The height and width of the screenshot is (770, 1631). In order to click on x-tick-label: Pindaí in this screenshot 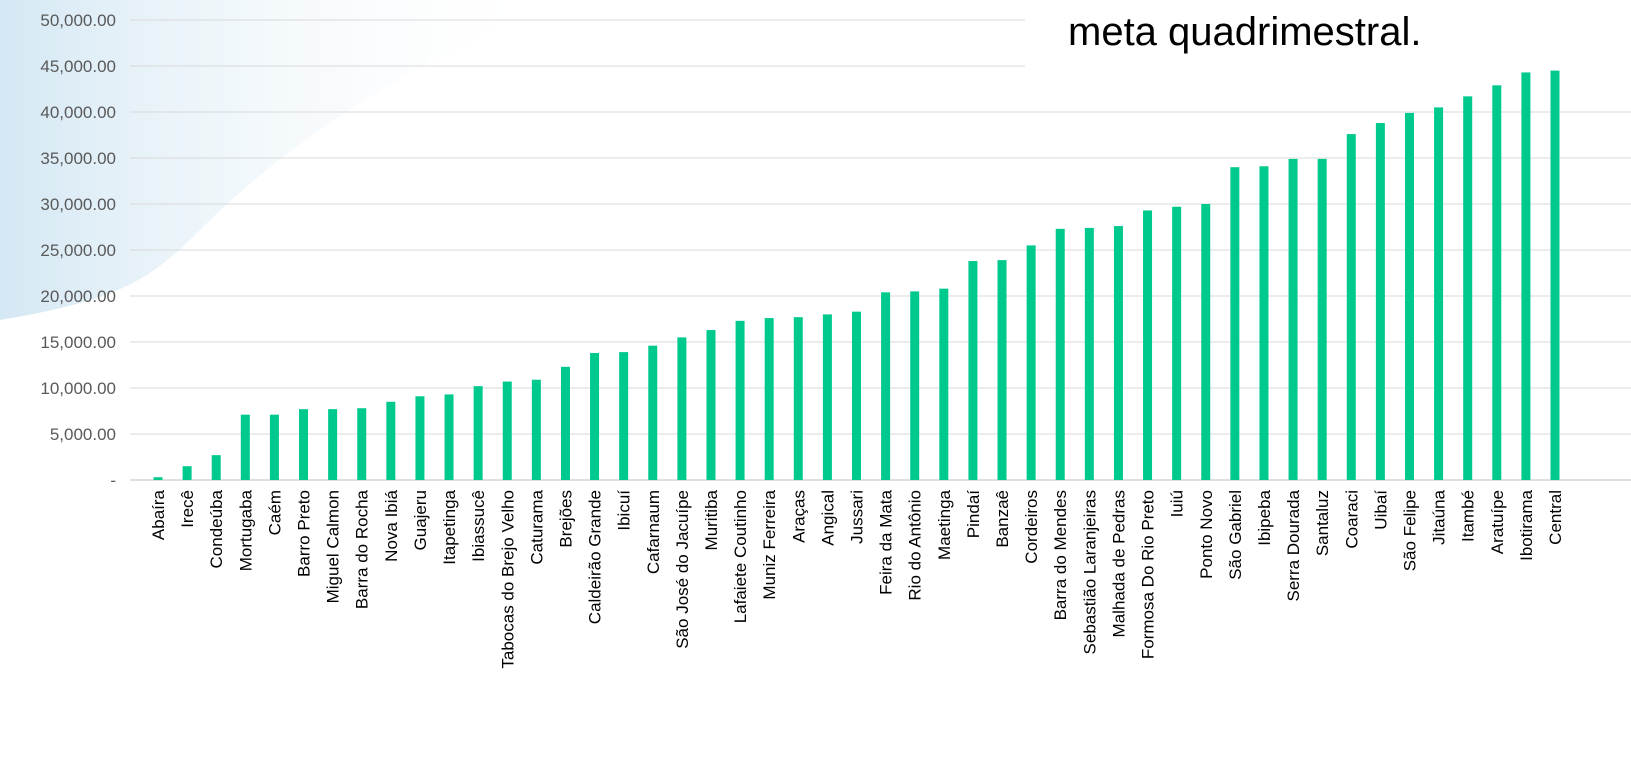, I will do `click(973, 514)`.